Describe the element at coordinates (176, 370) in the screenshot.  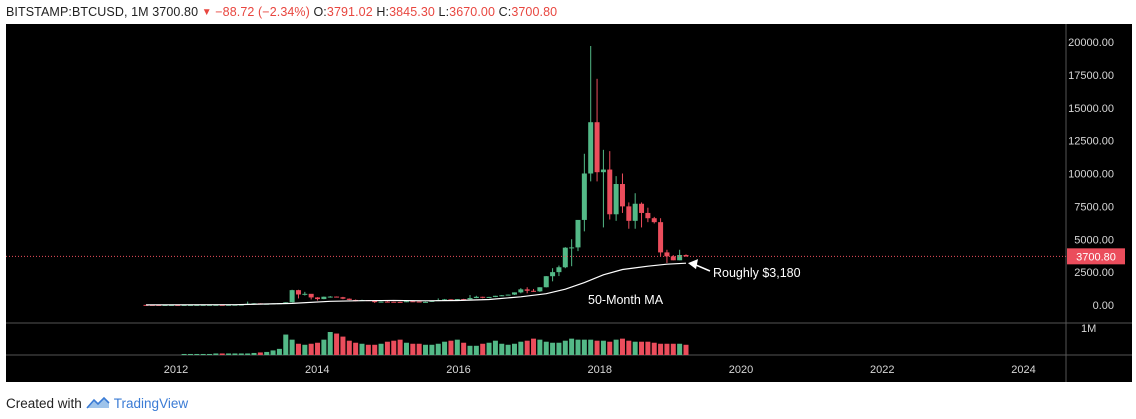
I see `time-tick-label: 2012` at that location.